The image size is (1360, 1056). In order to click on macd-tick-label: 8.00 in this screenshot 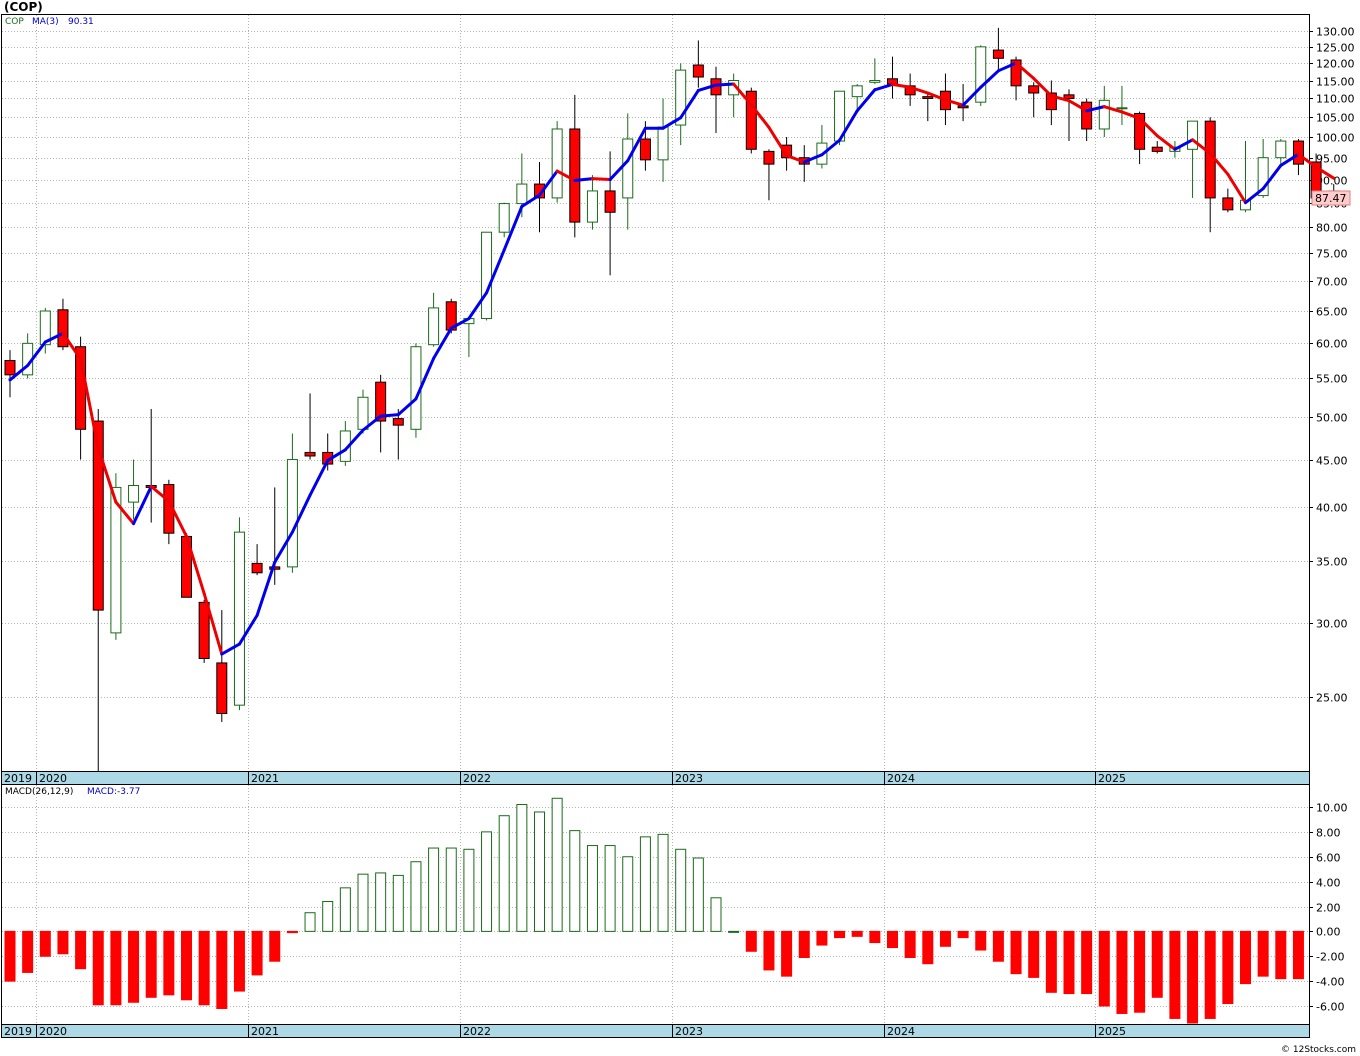, I will do `click(1328, 833)`.